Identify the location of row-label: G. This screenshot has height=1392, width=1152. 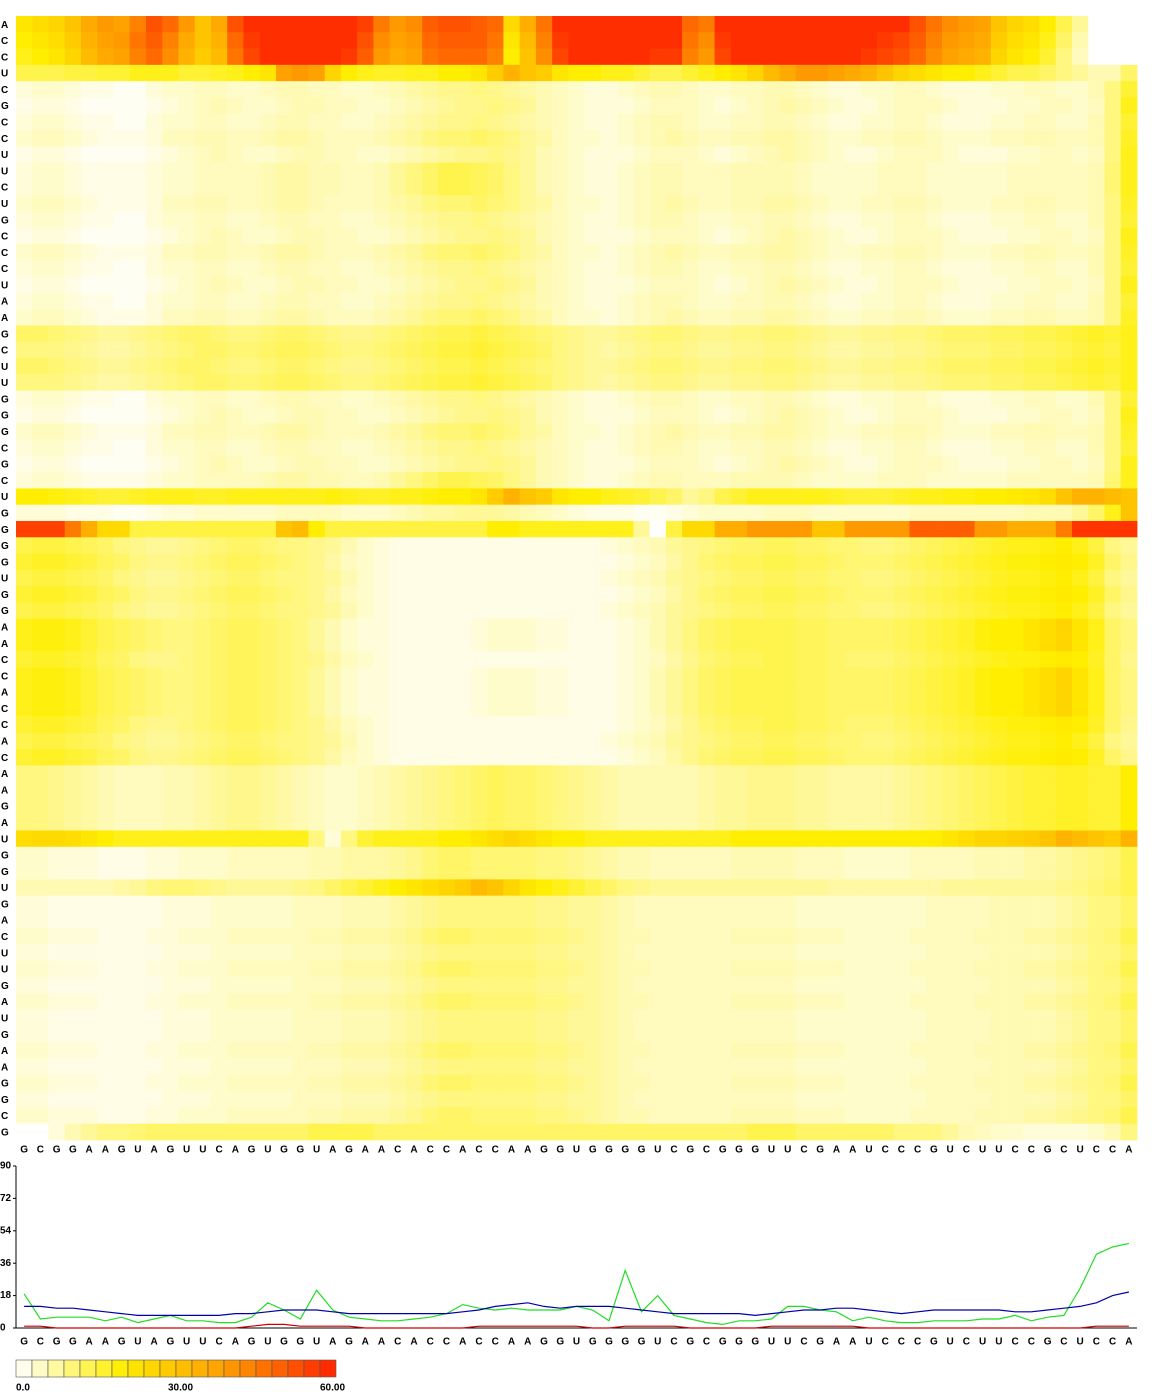
(5, 416).